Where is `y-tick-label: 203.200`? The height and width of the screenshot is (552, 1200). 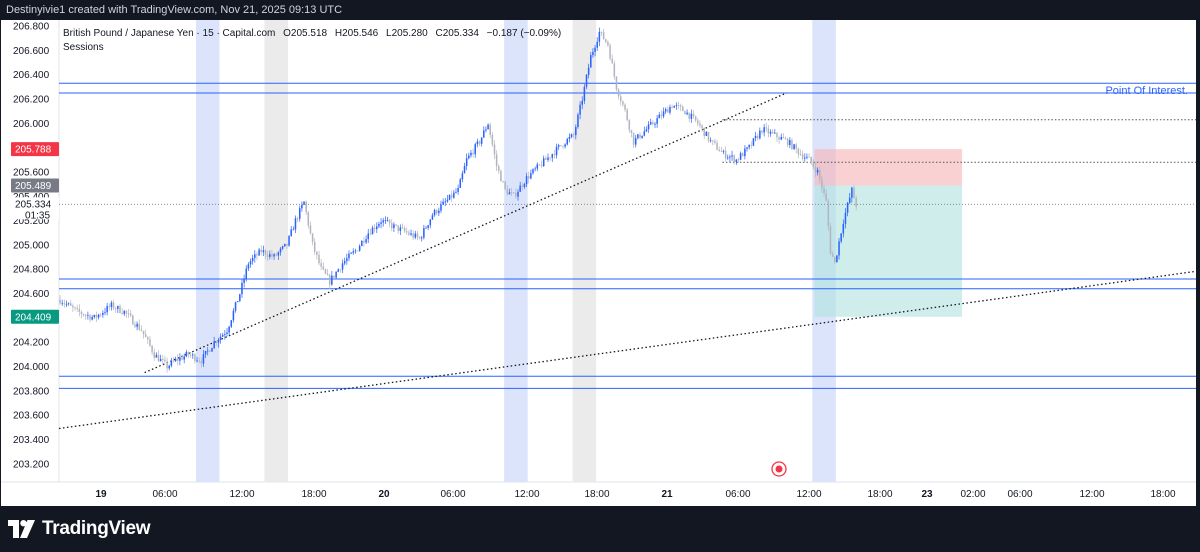
y-tick-label: 203.200 is located at coordinates (31, 464).